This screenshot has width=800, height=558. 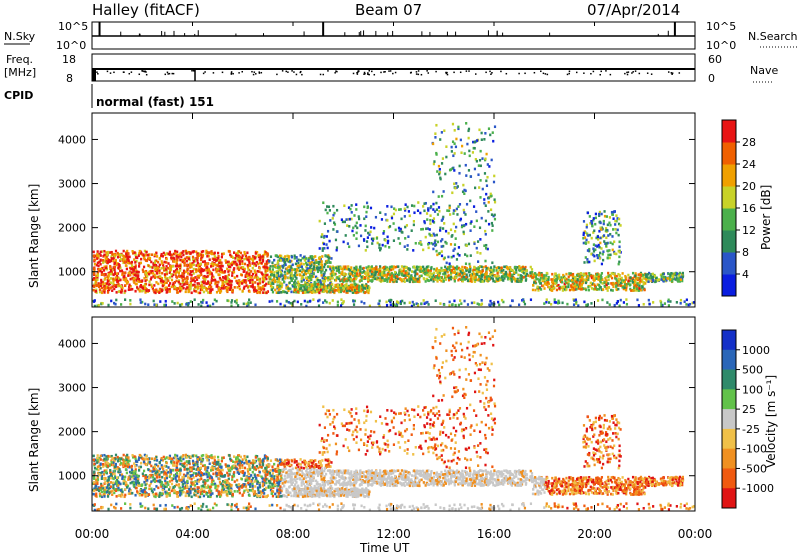 I want to click on colorbar-tick-label: 8, so click(x=745, y=252).